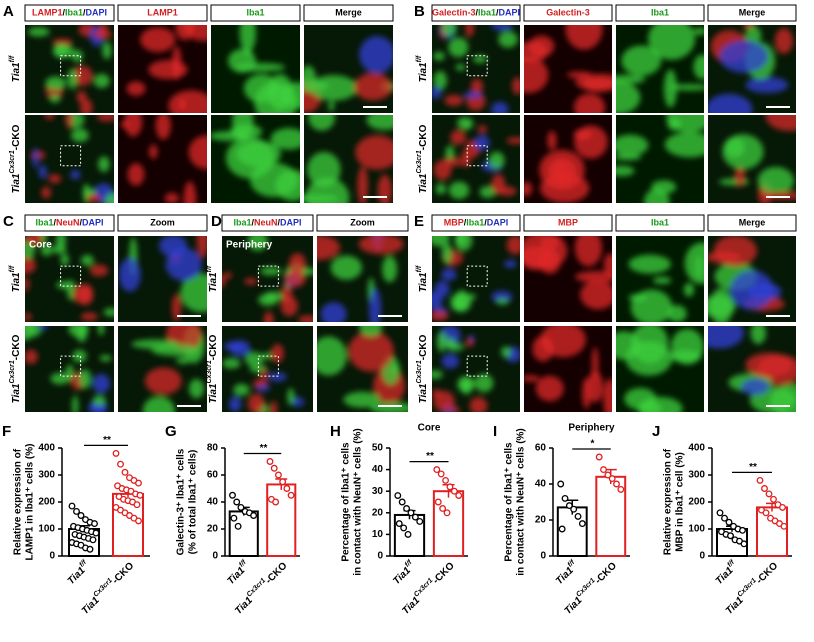 The image size is (814, 642). I want to click on y-tick-label: 40, so click(541, 484).